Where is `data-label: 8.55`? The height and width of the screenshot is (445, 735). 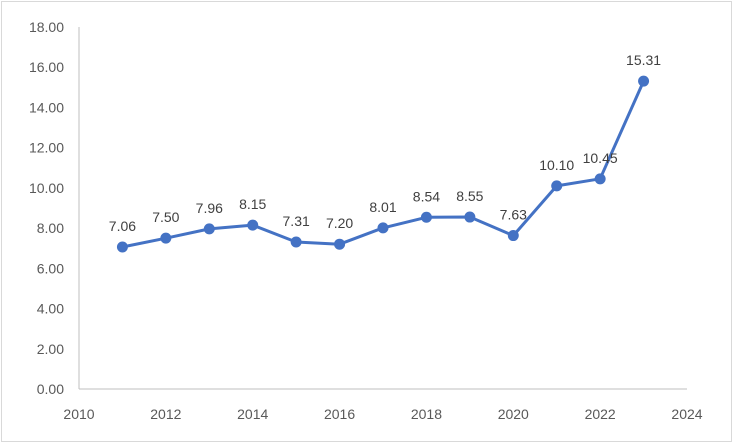
data-label: 8.55 is located at coordinates (469, 196).